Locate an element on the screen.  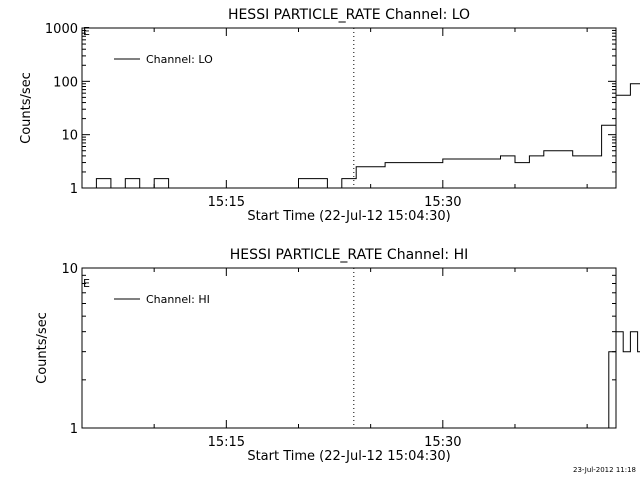
series-line is located at coordinates (599, 380).